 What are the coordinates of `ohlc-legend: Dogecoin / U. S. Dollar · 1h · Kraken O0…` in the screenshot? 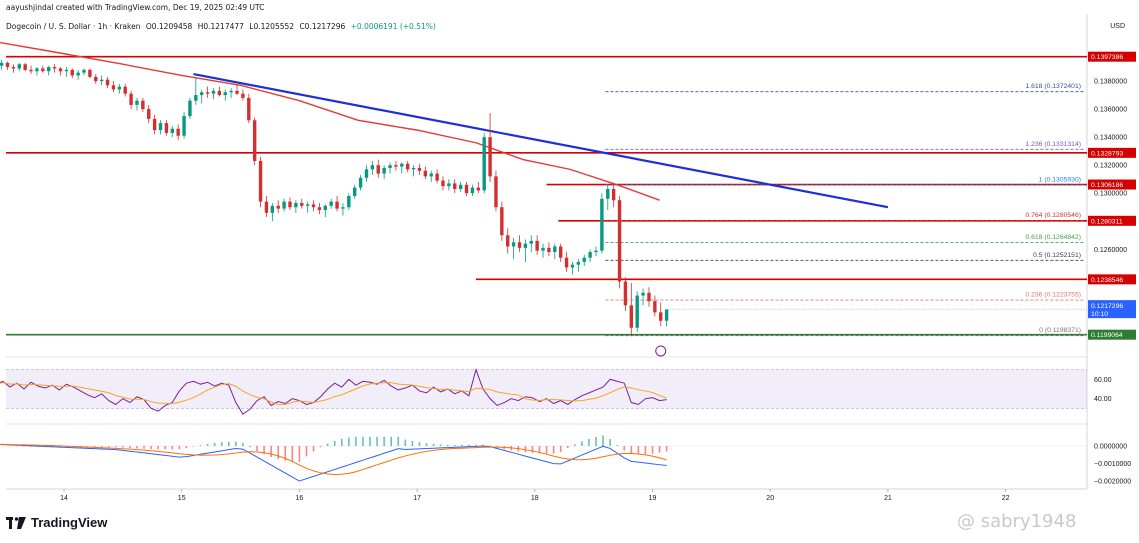 It's located at (222, 26).